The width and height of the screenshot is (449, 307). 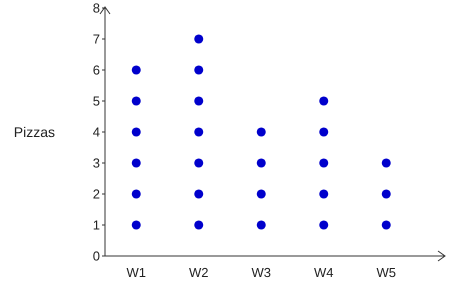 I want to click on y-tick-label: 3, so click(x=96, y=163).